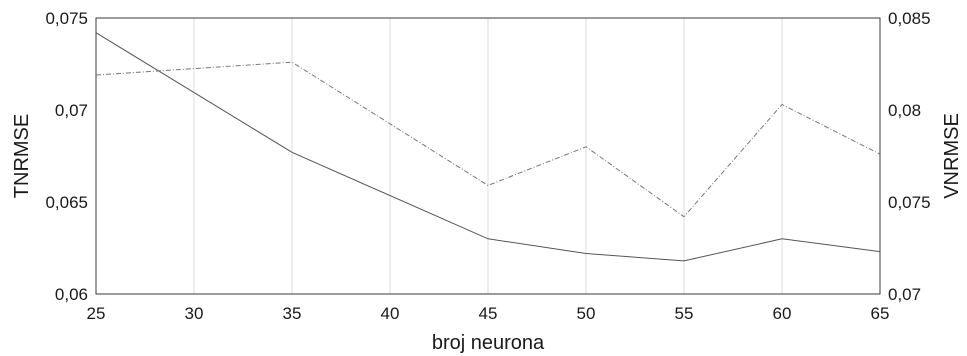 The height and width of the screenshot is (356, 967). What do you see at coordinates (71, 110) in the screenshot?
I see `y-left-tick-label: 0,07` at bounding box center [71, 110].